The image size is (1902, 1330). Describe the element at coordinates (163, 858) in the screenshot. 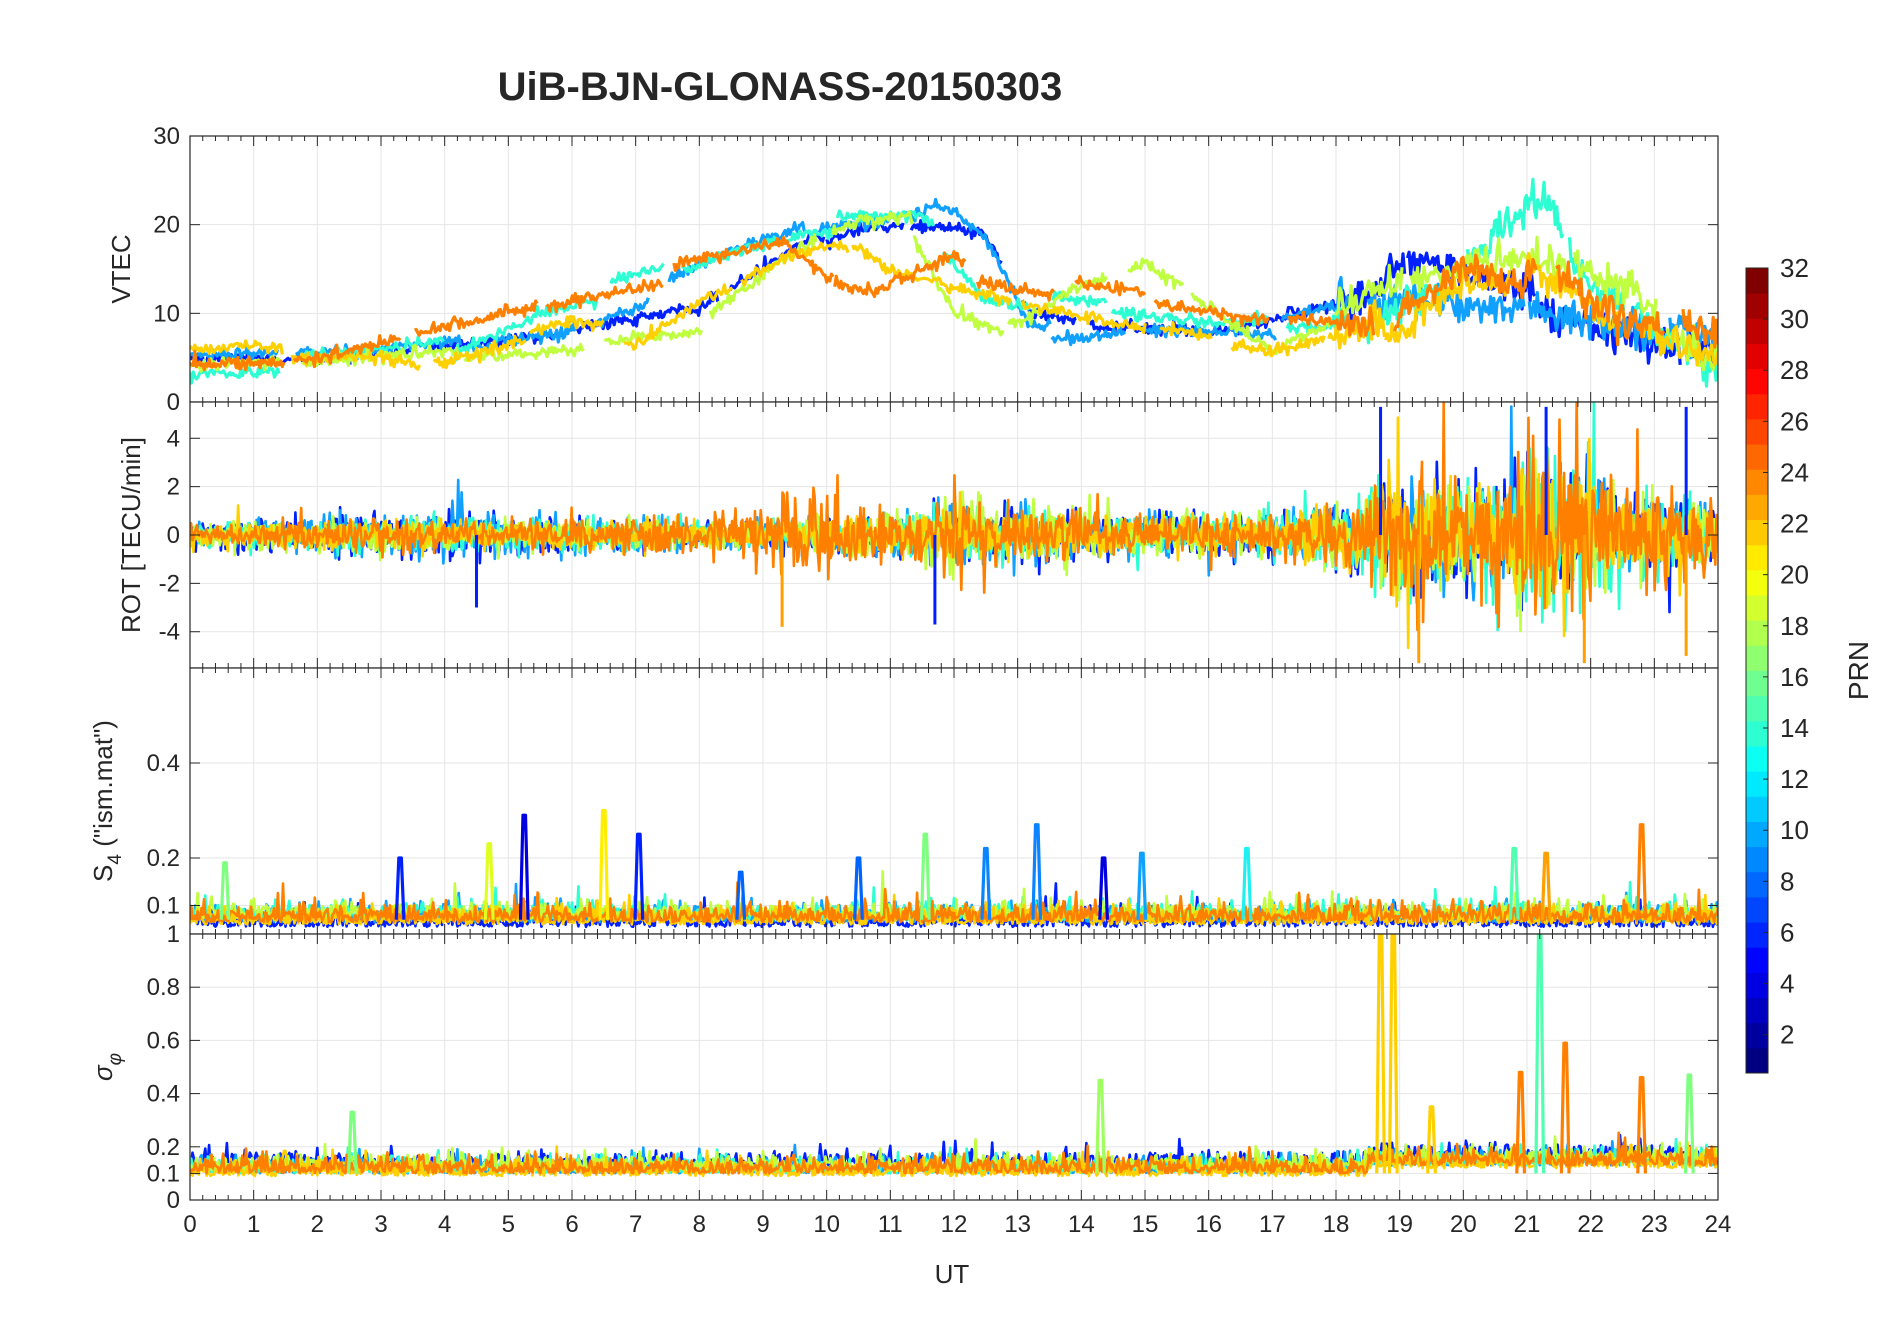

I see `s4-y-tick-label: 0.2` at that location.